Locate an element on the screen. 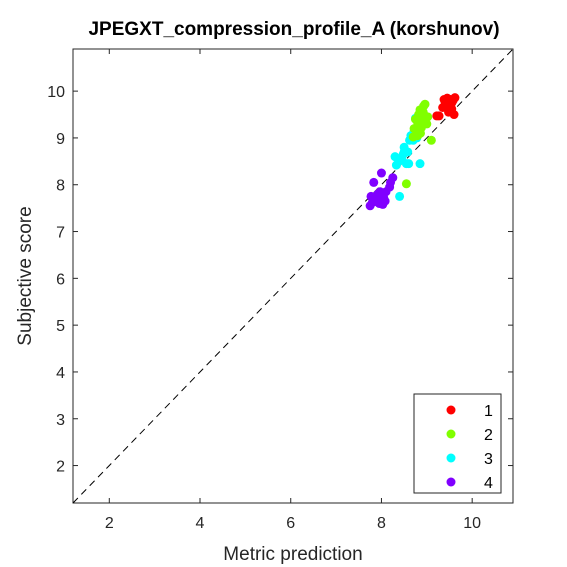  x-tick-label: 10 is located at coordinates (472, 523).